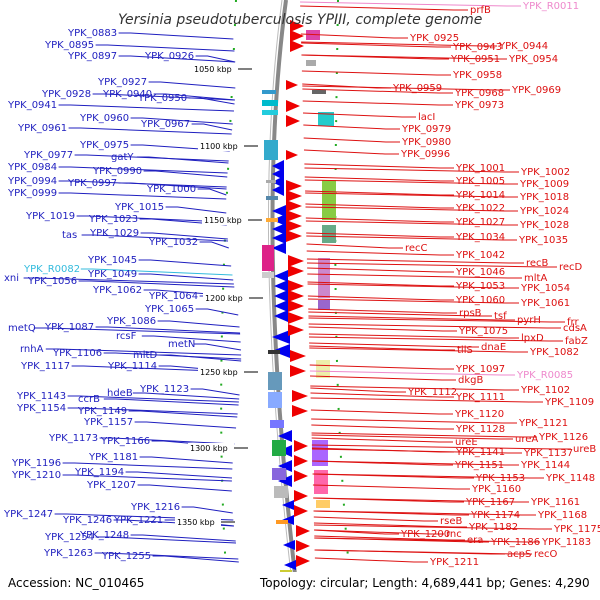 The height and width of the screenshot is (600, 600). What do you see at coordinates (122, 82) in the screenshot?
I see `gene-label-ypk-0927: YPK_0927` at bounding box center [122, 82].